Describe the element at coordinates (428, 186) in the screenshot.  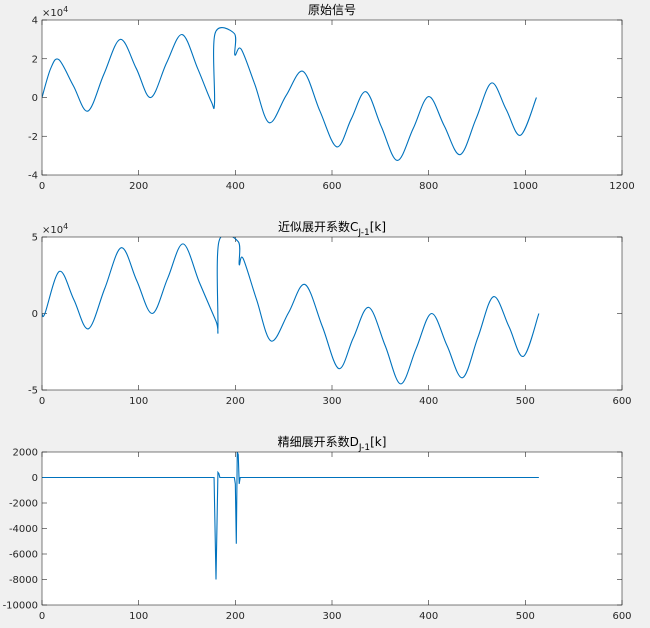
I see `x-tick-label: 800` at that location.